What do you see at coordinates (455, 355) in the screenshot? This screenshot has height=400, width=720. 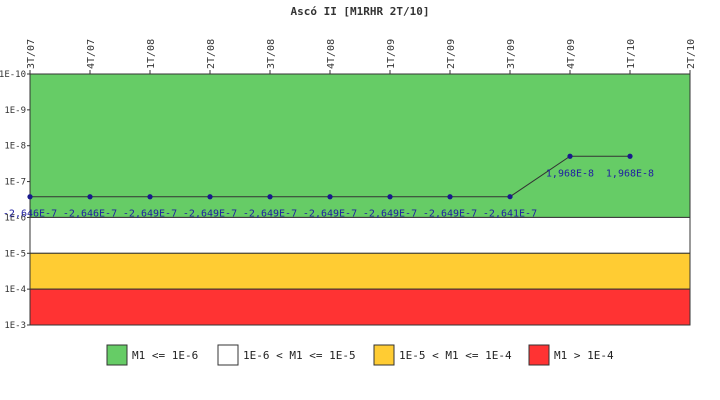 I see `legend-label: 1E-5 < M1 <= 1E-4` at bounding box center [455, 355].